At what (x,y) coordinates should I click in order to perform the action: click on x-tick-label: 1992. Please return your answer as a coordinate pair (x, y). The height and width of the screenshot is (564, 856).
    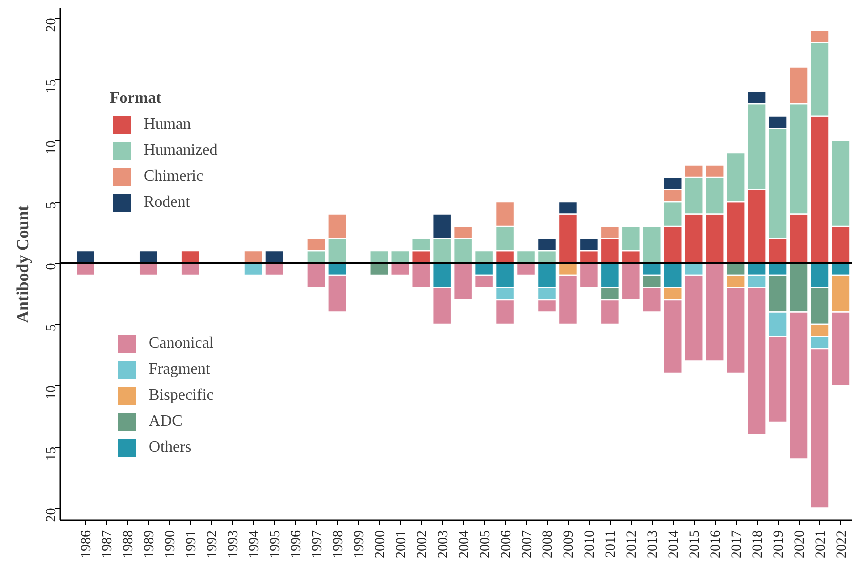
    Looking at the image, I should click on (213, 544).